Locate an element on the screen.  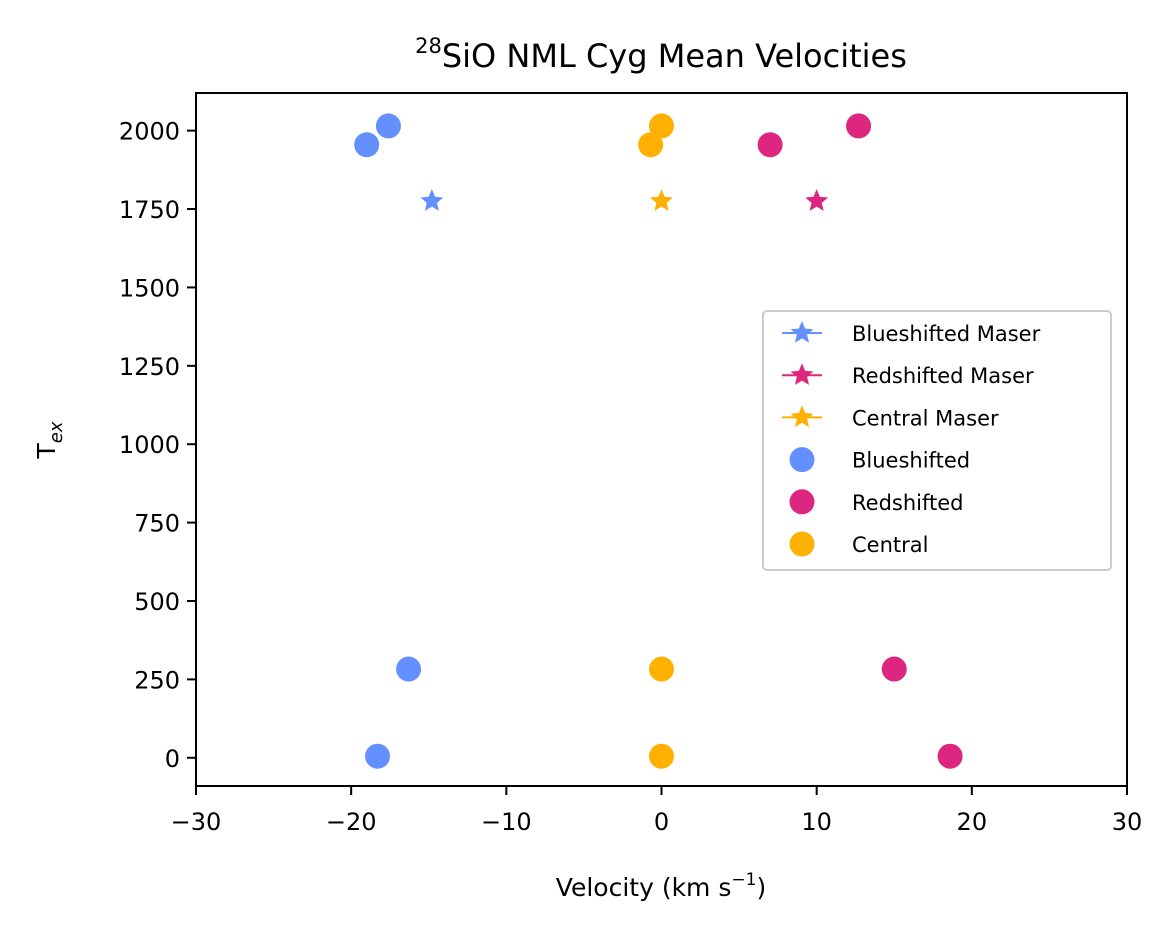
legend-marker-central is located at coordinates (802, 544).